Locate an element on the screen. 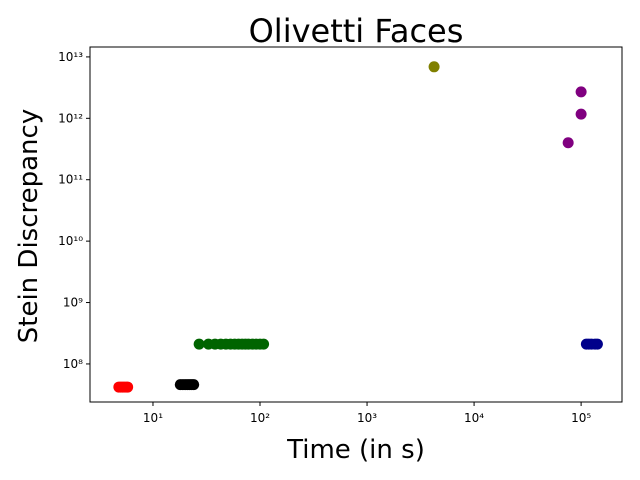 Image resolution: width=640 pixels, height=480 pixels. y-tick-label: 10⁸ is located at coordinates (73, 364).